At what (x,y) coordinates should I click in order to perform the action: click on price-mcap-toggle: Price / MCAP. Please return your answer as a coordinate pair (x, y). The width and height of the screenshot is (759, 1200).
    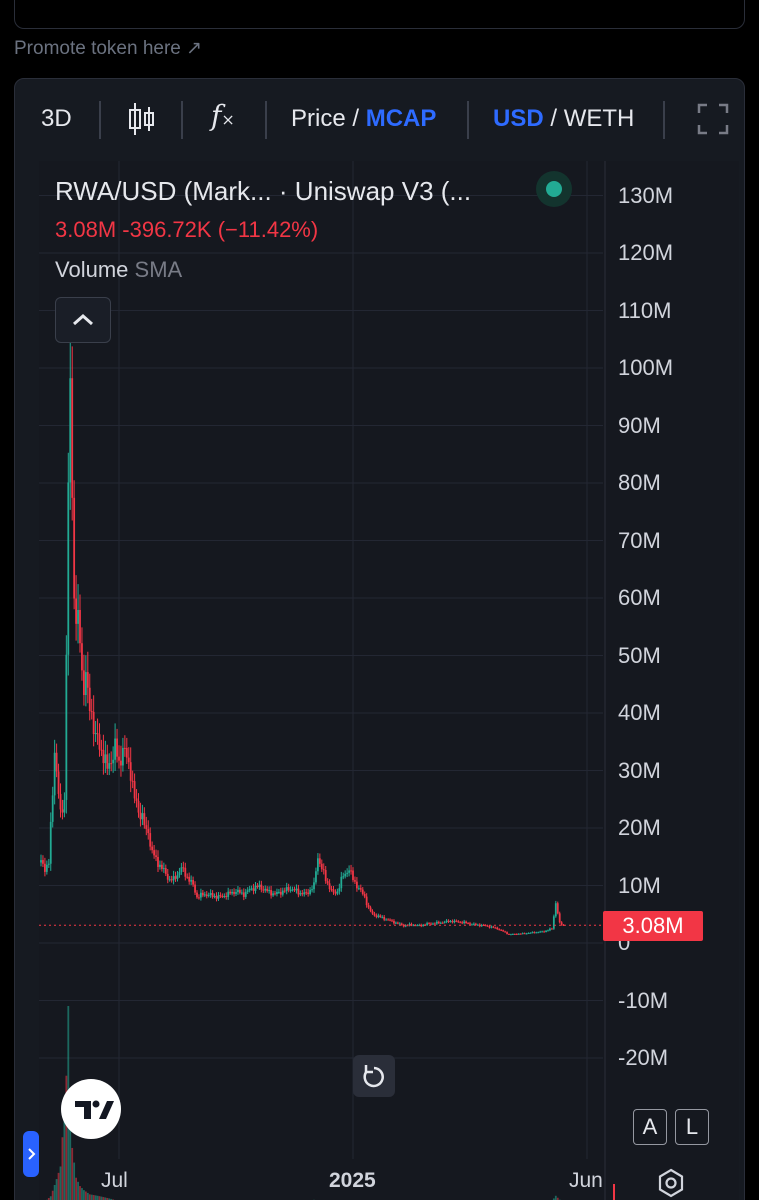
    Looking at the image, I should click on (363, 119).